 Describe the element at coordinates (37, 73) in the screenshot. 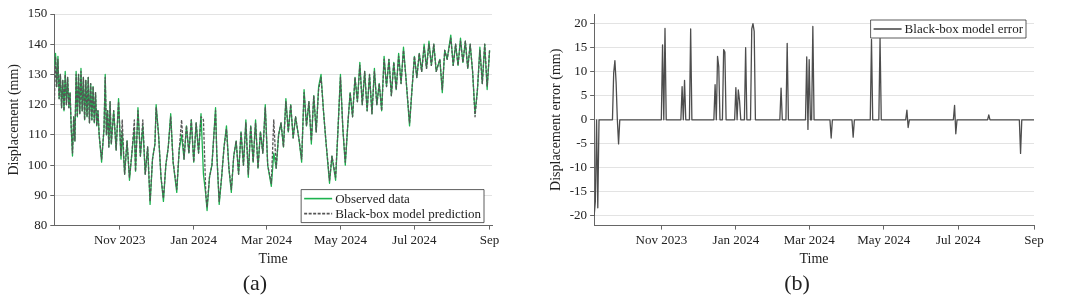

I see `y-tick-label: 130` at that location.